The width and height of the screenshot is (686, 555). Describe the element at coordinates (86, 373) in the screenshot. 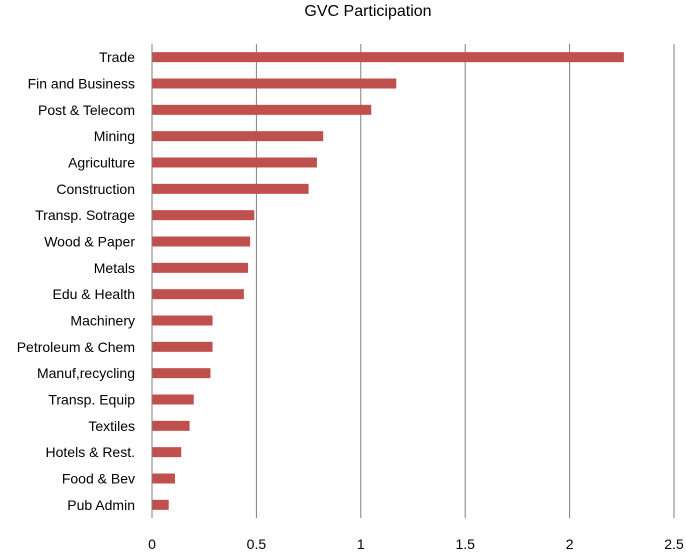

I see `category-label: Manuf,recycling` at that location.